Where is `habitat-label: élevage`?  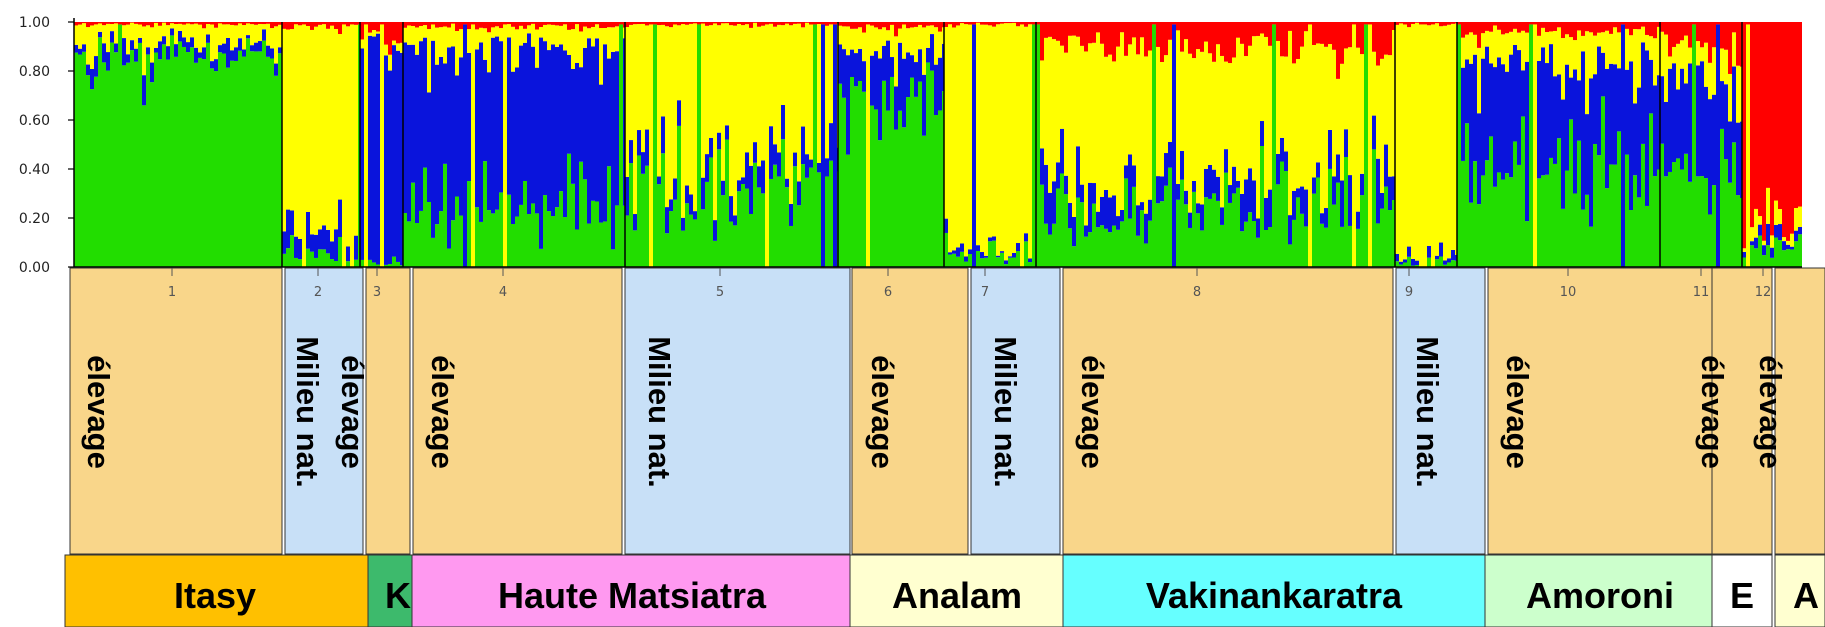 habitat-label: élevage is located at coordinates (1092, 412).